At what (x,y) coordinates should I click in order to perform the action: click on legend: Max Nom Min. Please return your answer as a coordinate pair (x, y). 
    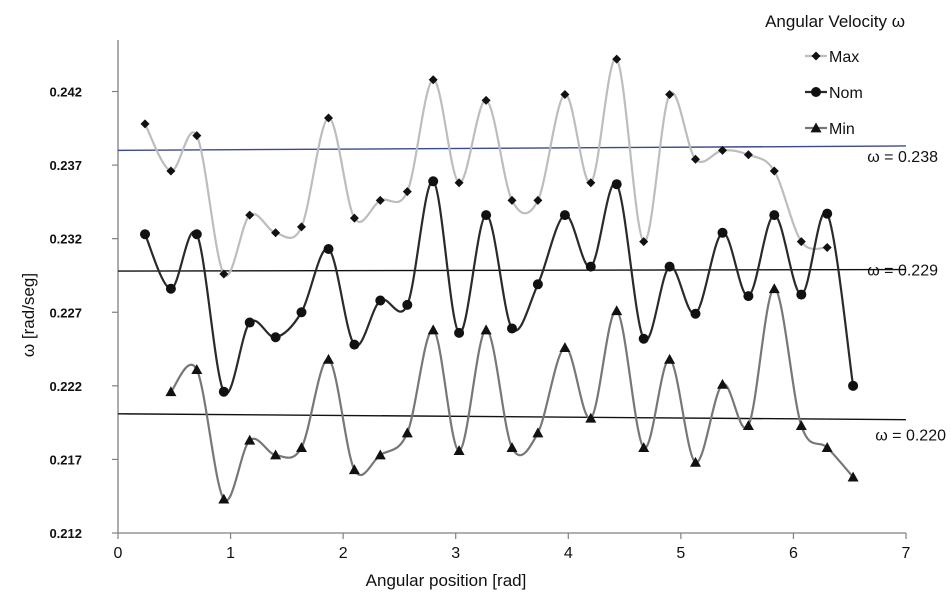
    Looking at the image, I should click on (834, 93).